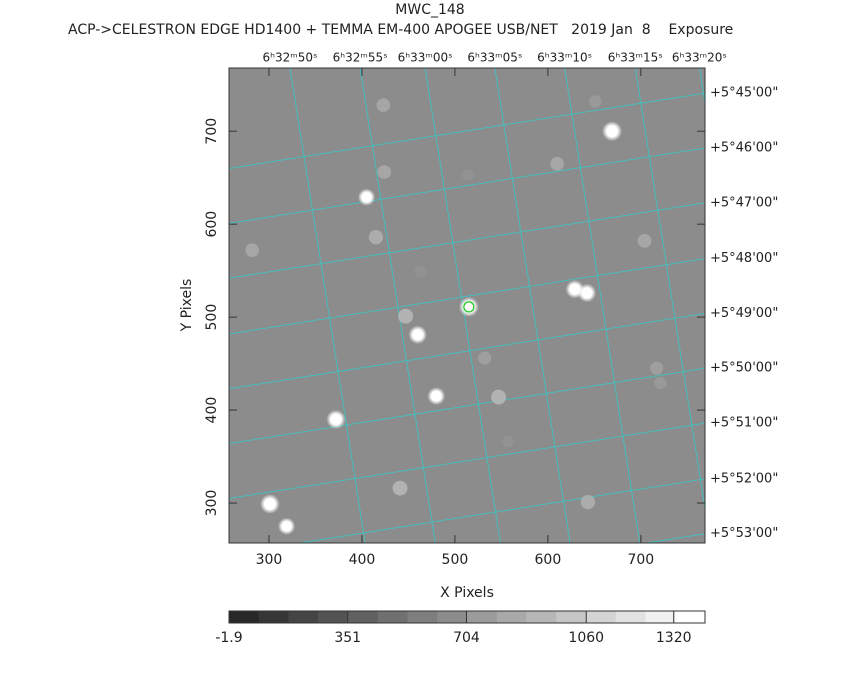  What do you see at coordinates (289, 58) in the screenshot?
I see `ra-tick-label: 6ʰ32ᵐ50ˢ` at bounding box center [289, 58].